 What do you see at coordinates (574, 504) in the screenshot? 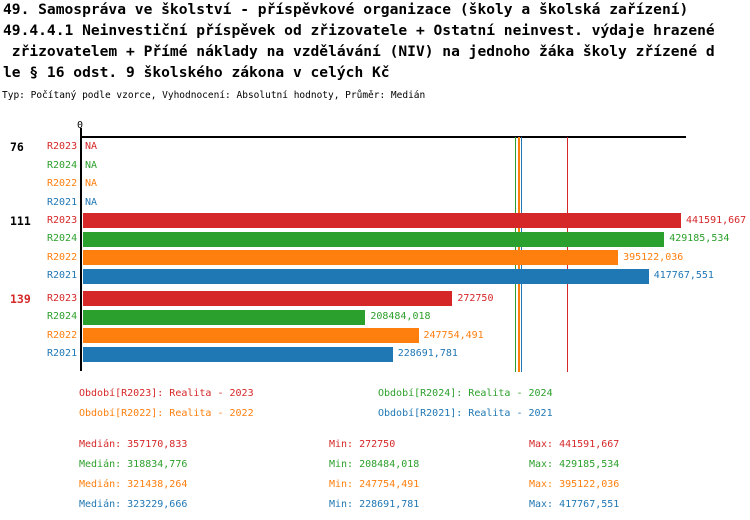
I see `stat-max-r2021: Max: 417767,551` at bounding box center [574, 504].